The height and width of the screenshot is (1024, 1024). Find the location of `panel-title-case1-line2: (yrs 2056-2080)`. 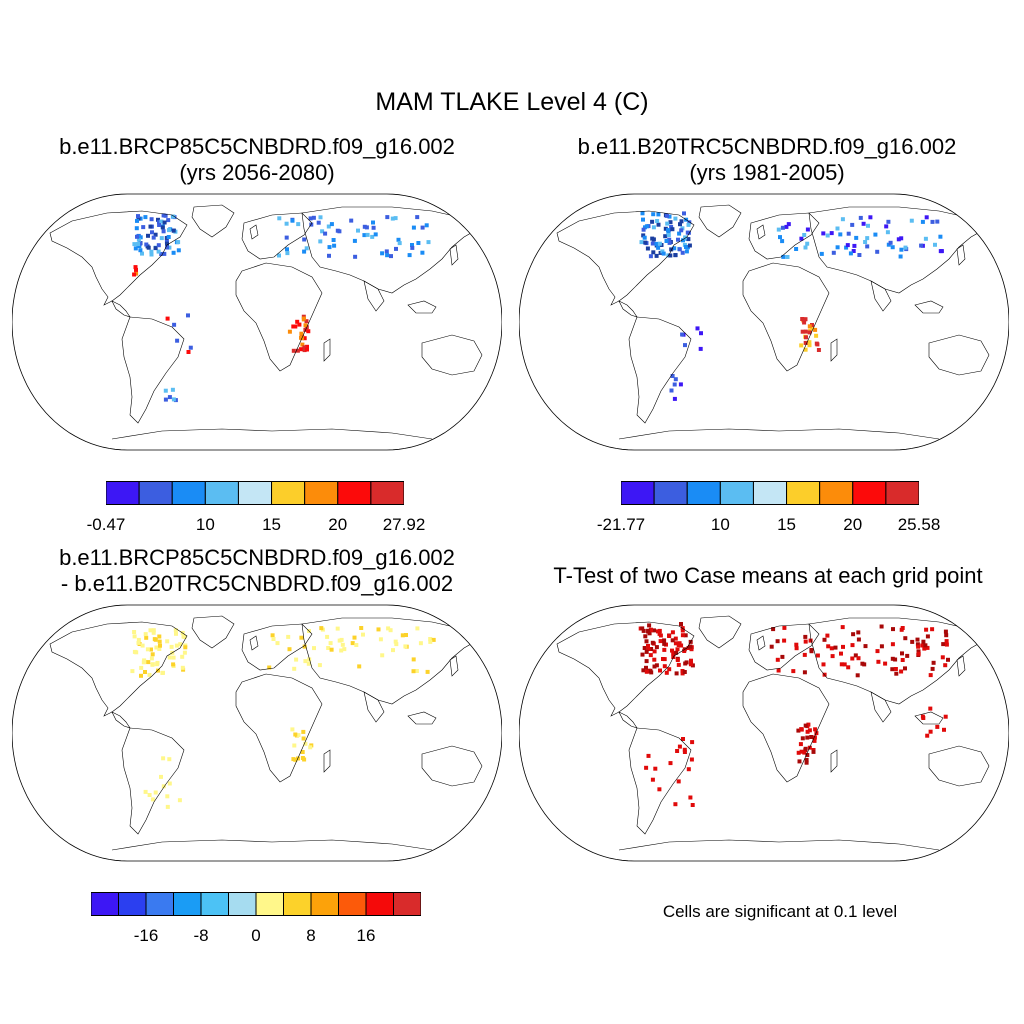

panel-title-case1-line2: (yrs 2056-2080) is located at coordinates (257, 172).